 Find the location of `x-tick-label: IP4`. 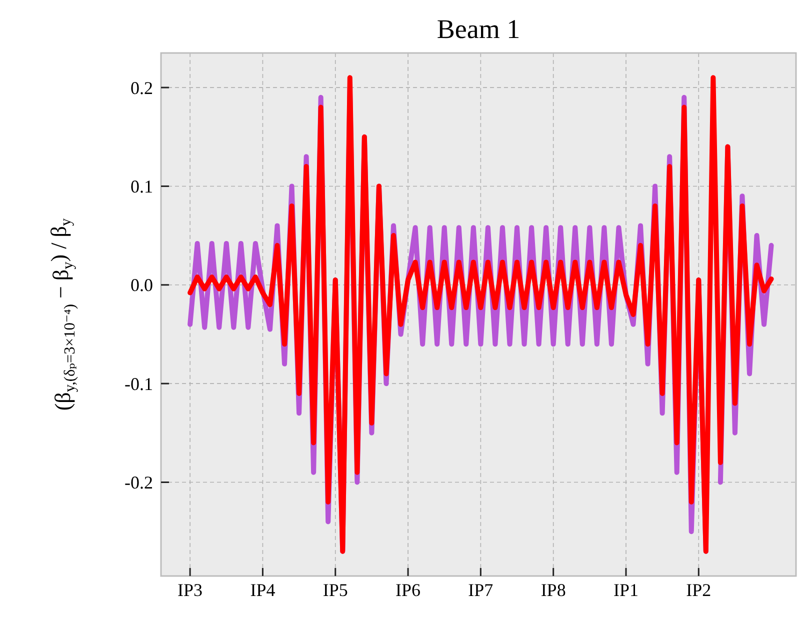

x-tick-label: IP4 is located at coordinates (263, 590).